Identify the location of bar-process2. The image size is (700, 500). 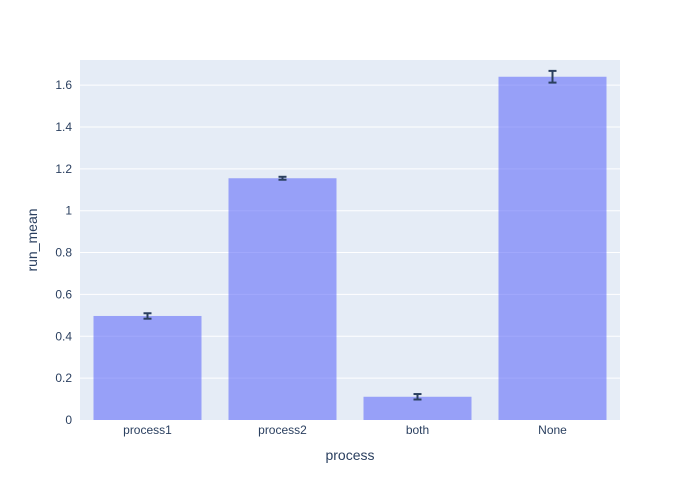
(282, 299).